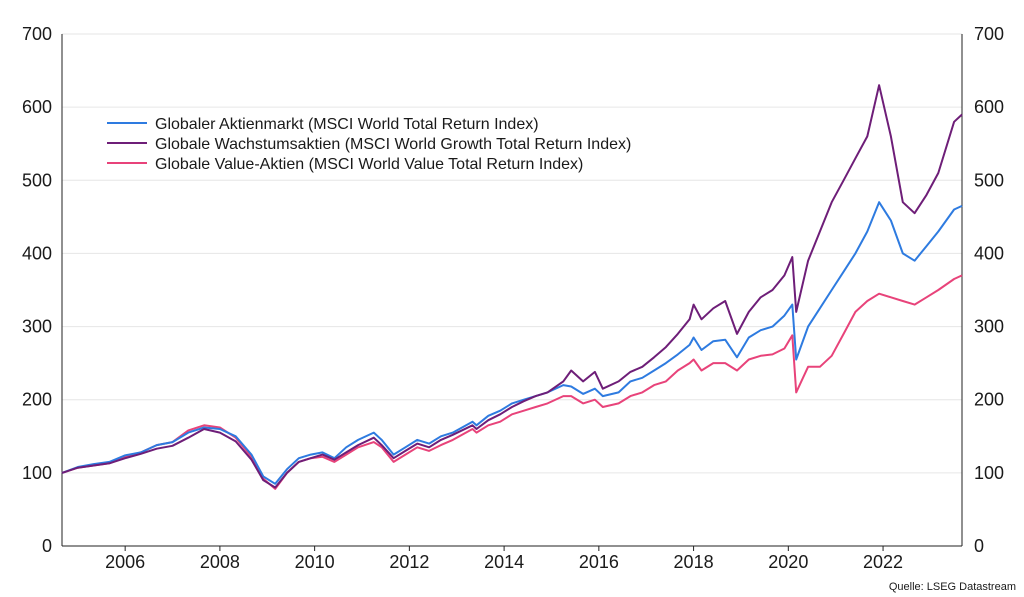 The width and height of the screenshot is (1024, 597). What do you see at coordinates (220, 562) in the screenshot?
I see `x-tick-label: 2008` at bounding box center [220, 562].